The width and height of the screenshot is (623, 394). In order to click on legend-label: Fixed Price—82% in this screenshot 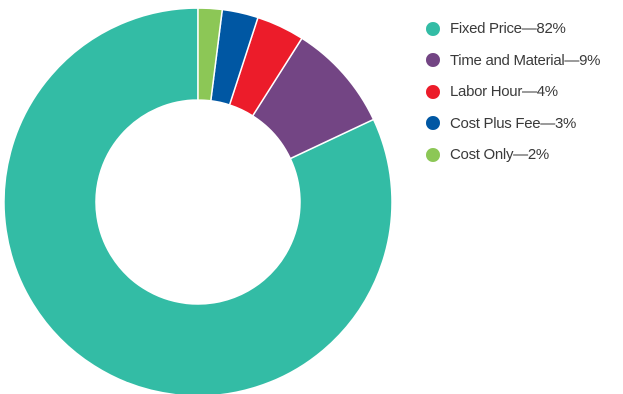, I will do `click(508, 28)`.